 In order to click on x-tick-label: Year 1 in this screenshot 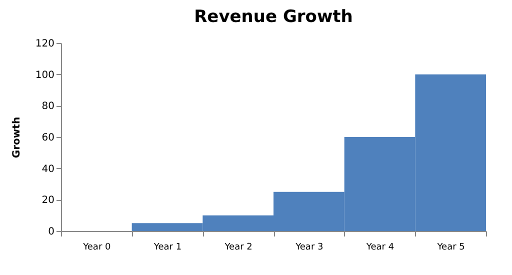, I will do `click(167, 247)`.